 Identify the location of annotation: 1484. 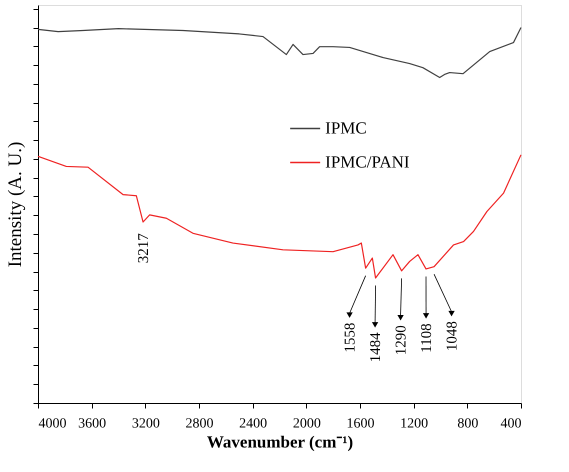
(376, 347).